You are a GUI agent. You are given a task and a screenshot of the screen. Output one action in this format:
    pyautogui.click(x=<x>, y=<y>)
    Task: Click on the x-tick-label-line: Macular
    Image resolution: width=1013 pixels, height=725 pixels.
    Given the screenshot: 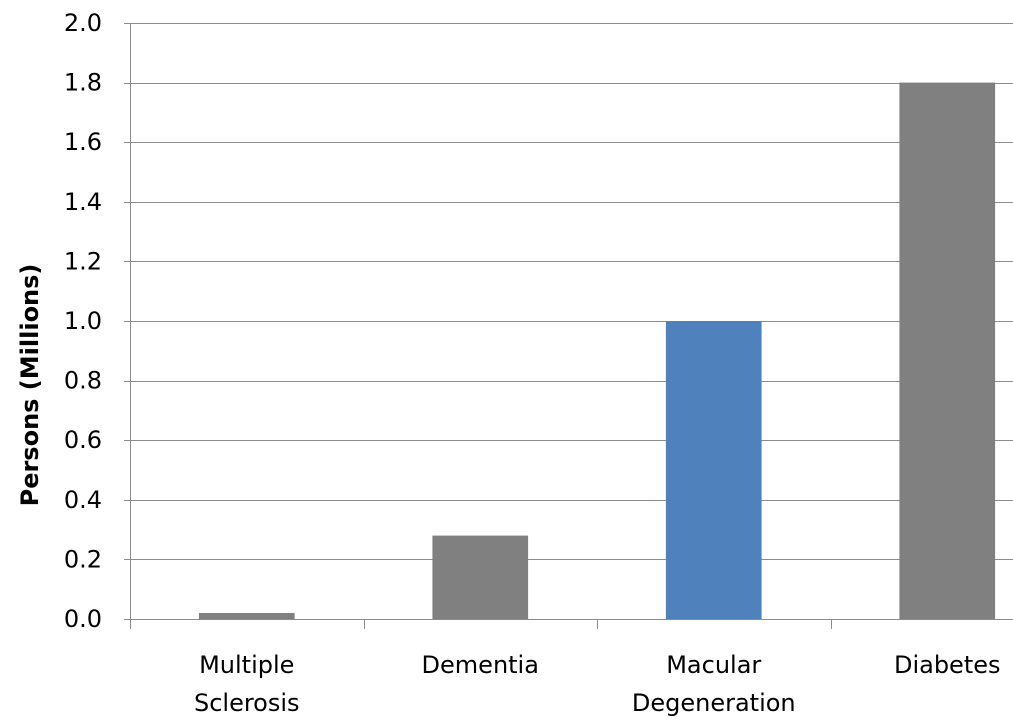 What is the action you would take?
    pyautogui.click(x=713, y=665)
    